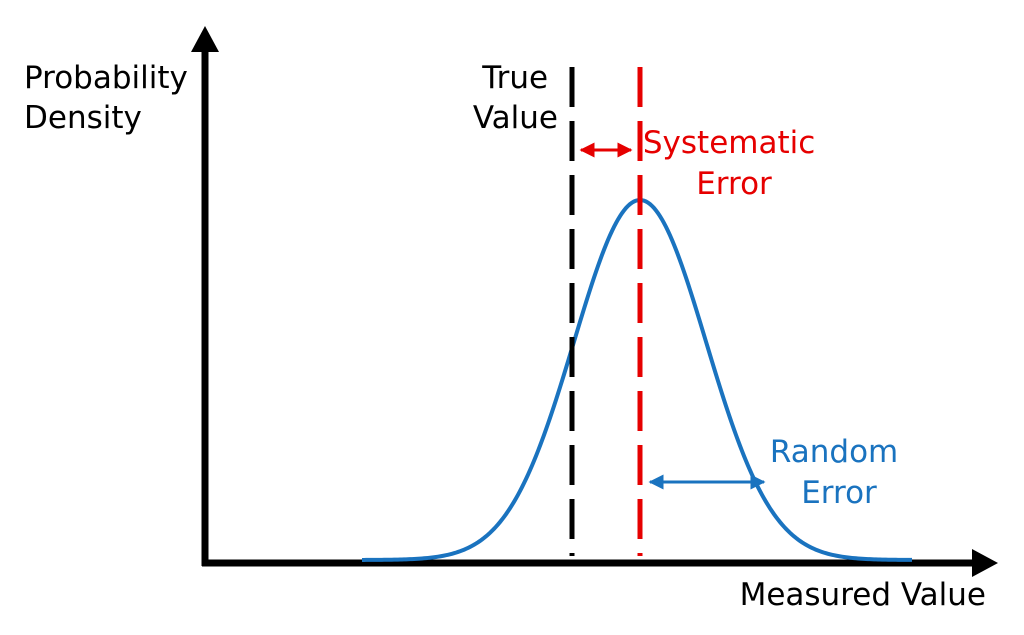 Image resolution: width=1024 pixels, height=635 pixels. What do you see at coordinates (985, 563) in the screenshot?
I see `x-axis-arrowhead` at bounding box center [985, 563].